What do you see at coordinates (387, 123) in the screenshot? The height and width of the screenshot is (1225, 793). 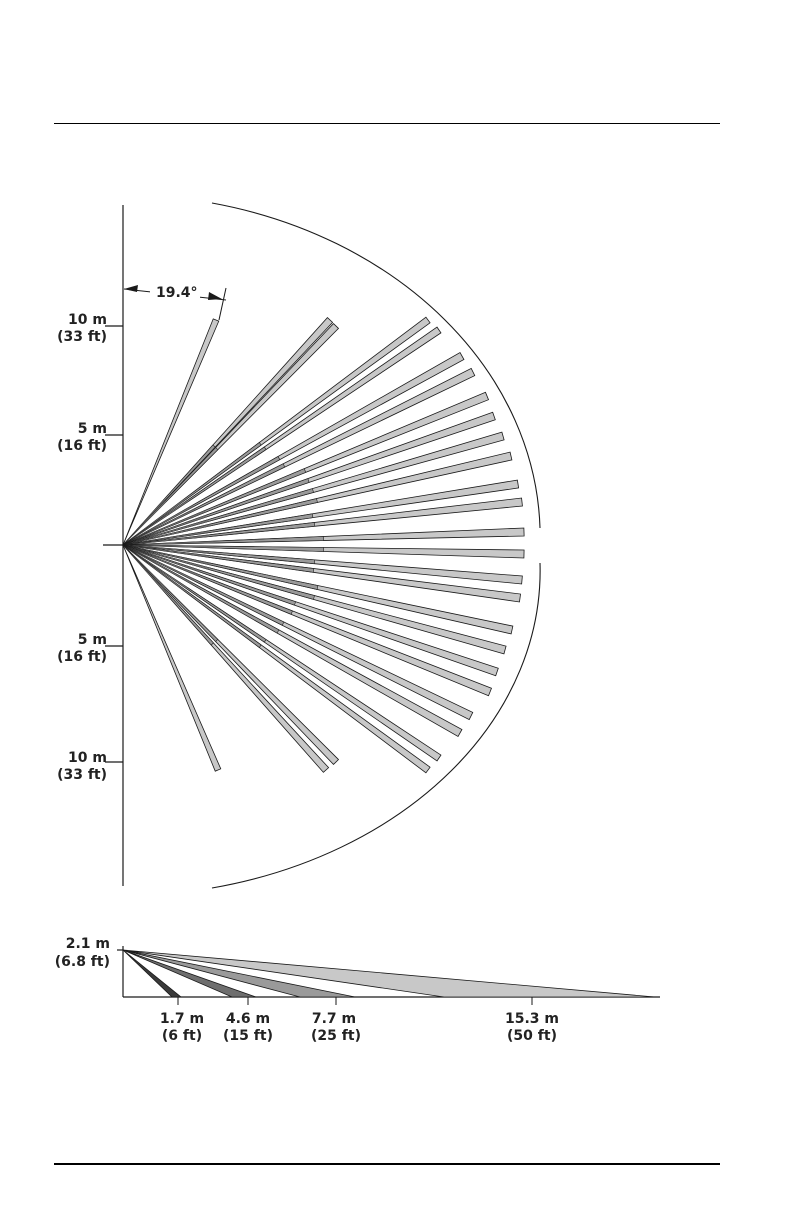 I see `header-rule` at bounding box center [387, 123].